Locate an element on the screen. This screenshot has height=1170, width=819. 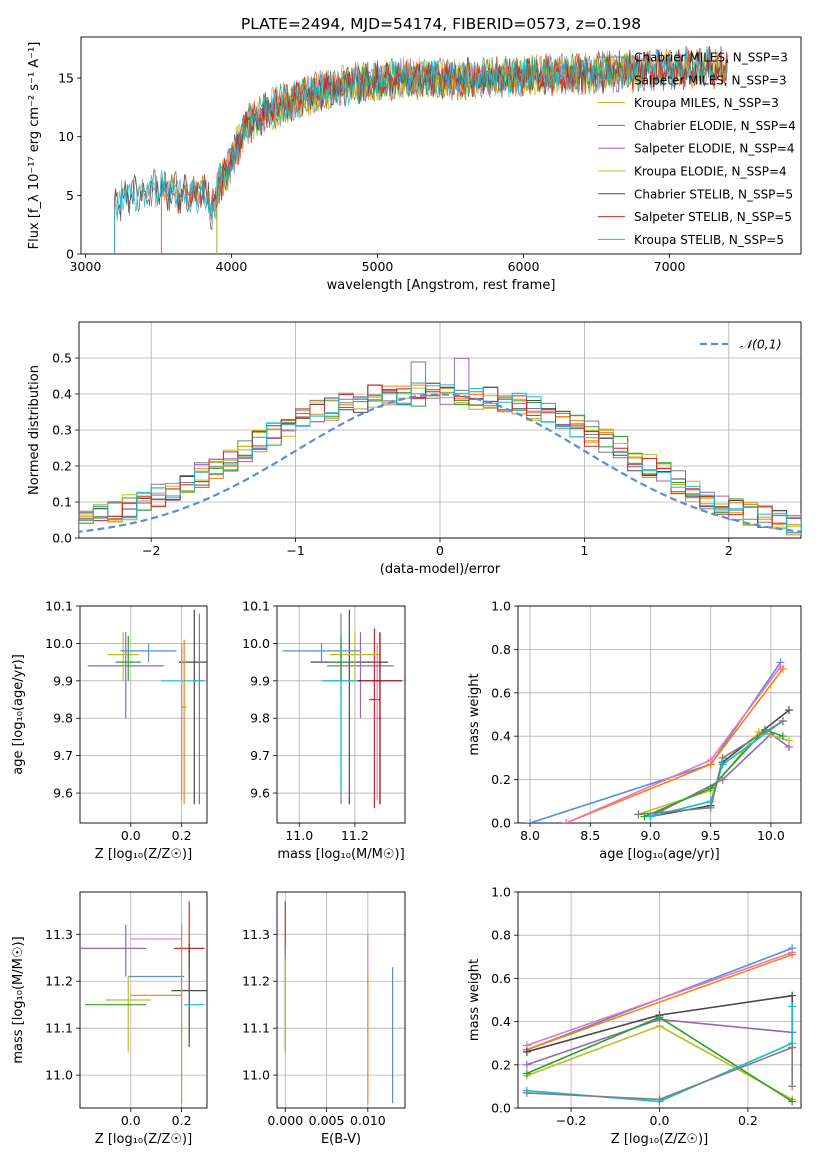
y-tick-label: 5 is located at coordinates (70, 195).